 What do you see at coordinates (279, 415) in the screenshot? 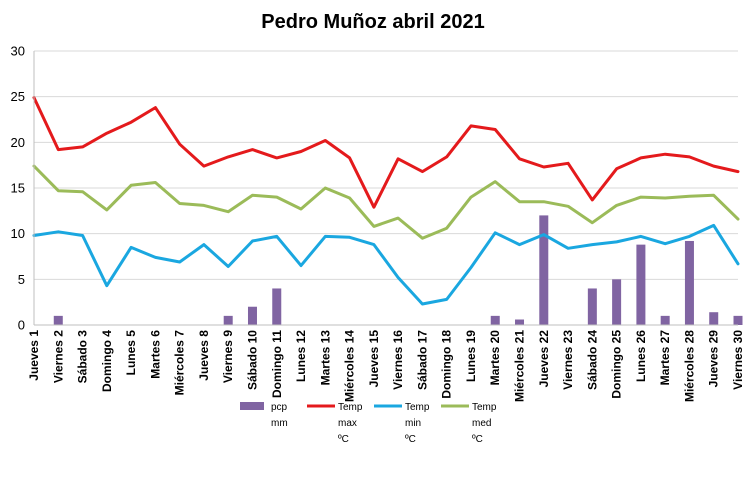
I see `legend-label: pcp mm` at bounding box center [279, 415].